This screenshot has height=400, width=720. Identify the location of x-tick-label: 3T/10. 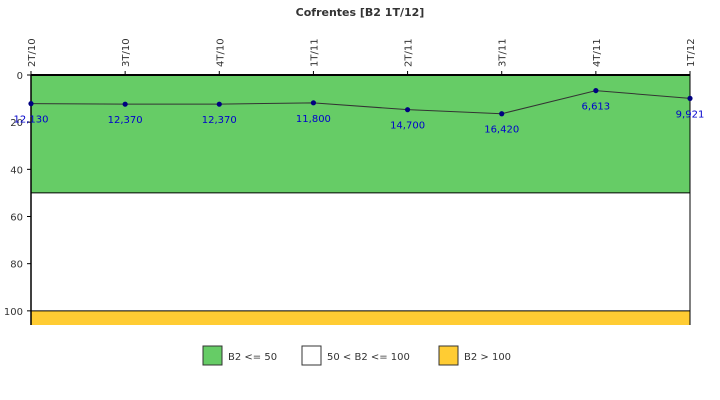
(126, 52).